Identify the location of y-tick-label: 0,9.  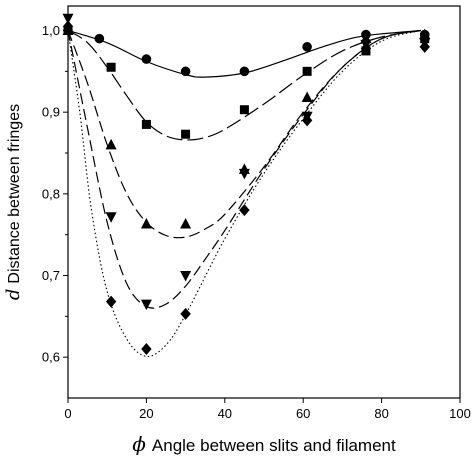
(51, 112).